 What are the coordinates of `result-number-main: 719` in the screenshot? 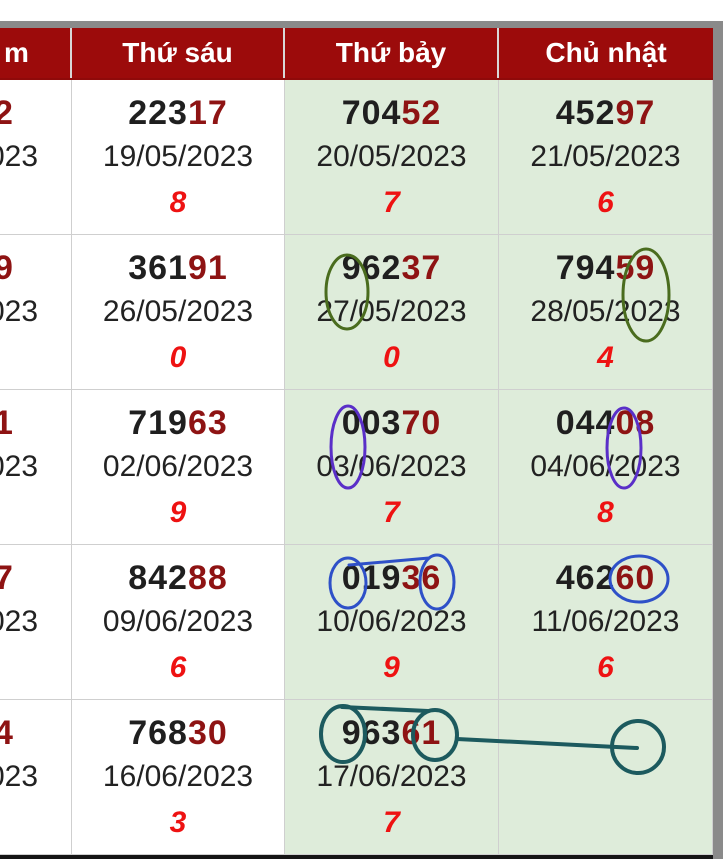 It's located at (158, 423).